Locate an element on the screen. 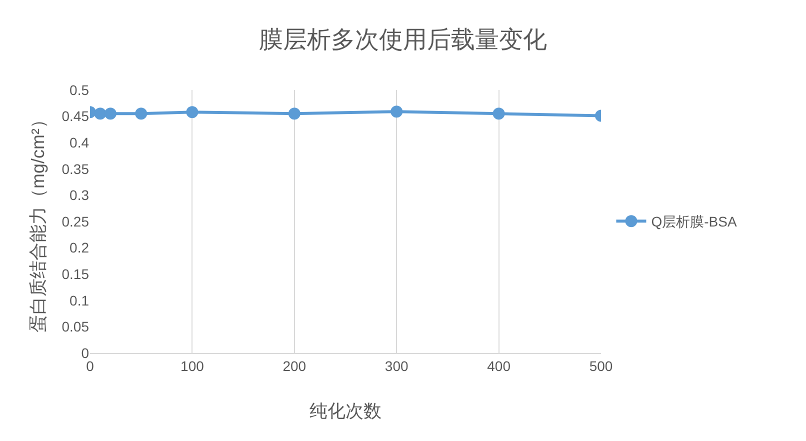 The image size is (806, 441). y-tick-label: 0.35 is located at coordinates (76, 168).